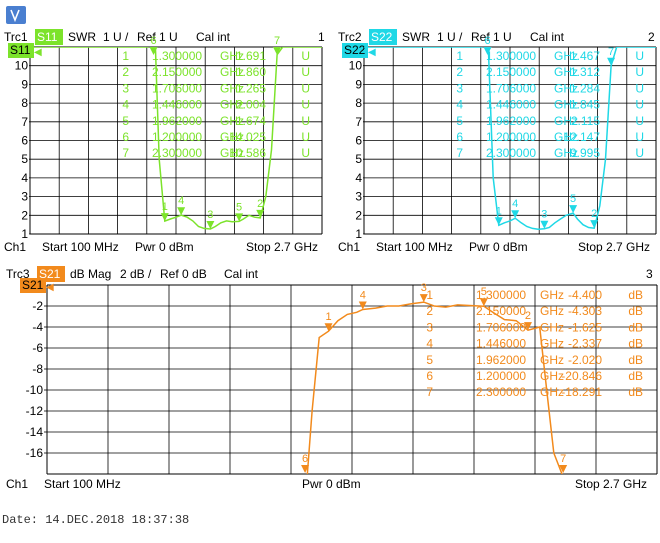 This screenshot has height=543, width=660. I want to click on marker-table-cell: 1.860, so click(251, 72).